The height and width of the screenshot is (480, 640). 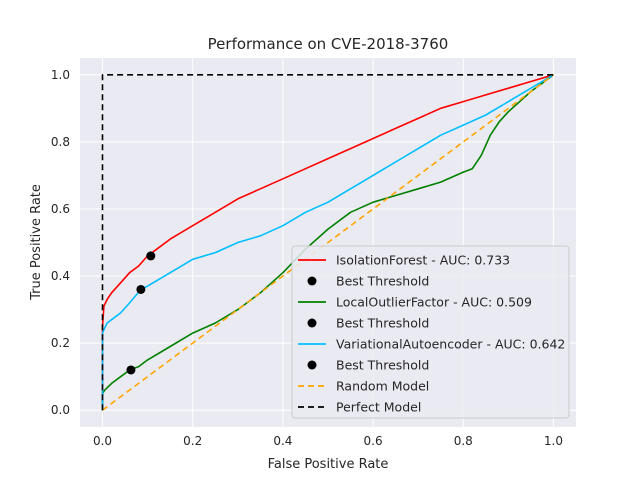 What do you see at coordinates (373, 441) in the screenshot?
I see `x-tick-label: 0.6` at bounding box center [373, 441].